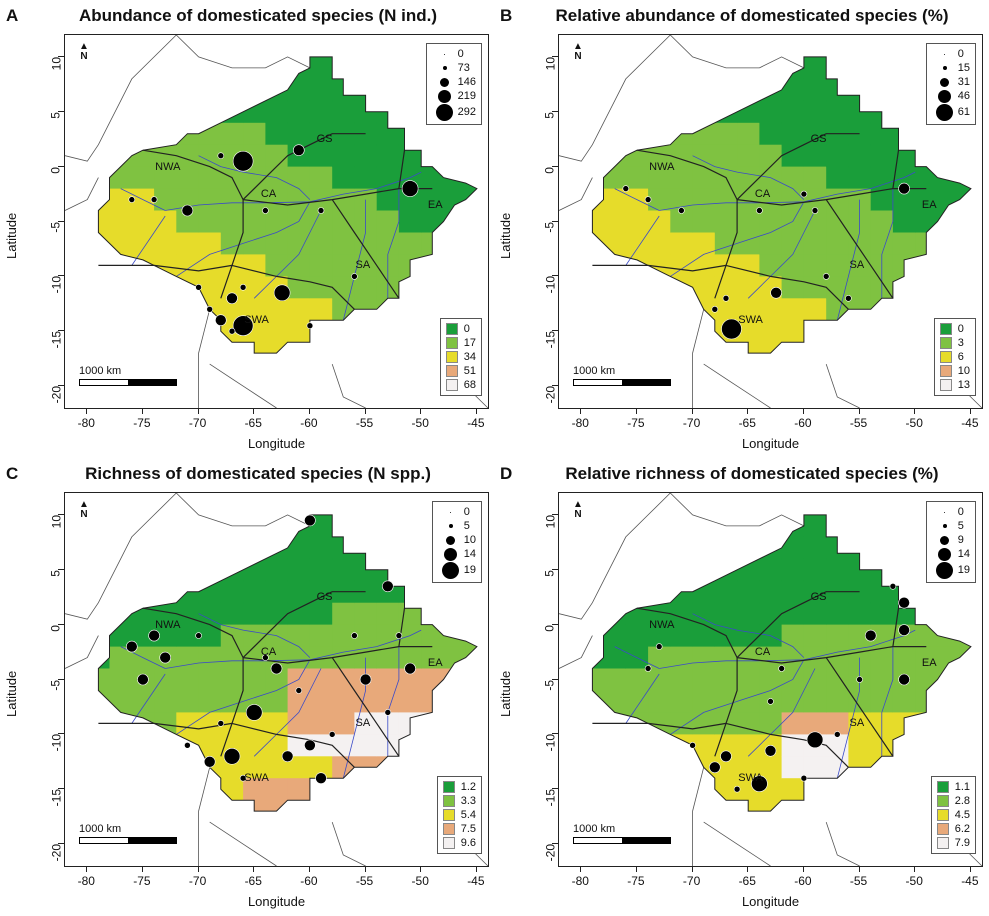 This screenshot has height=916, width=989. I want to click on size-legend-row: 5, so click(951, 526).